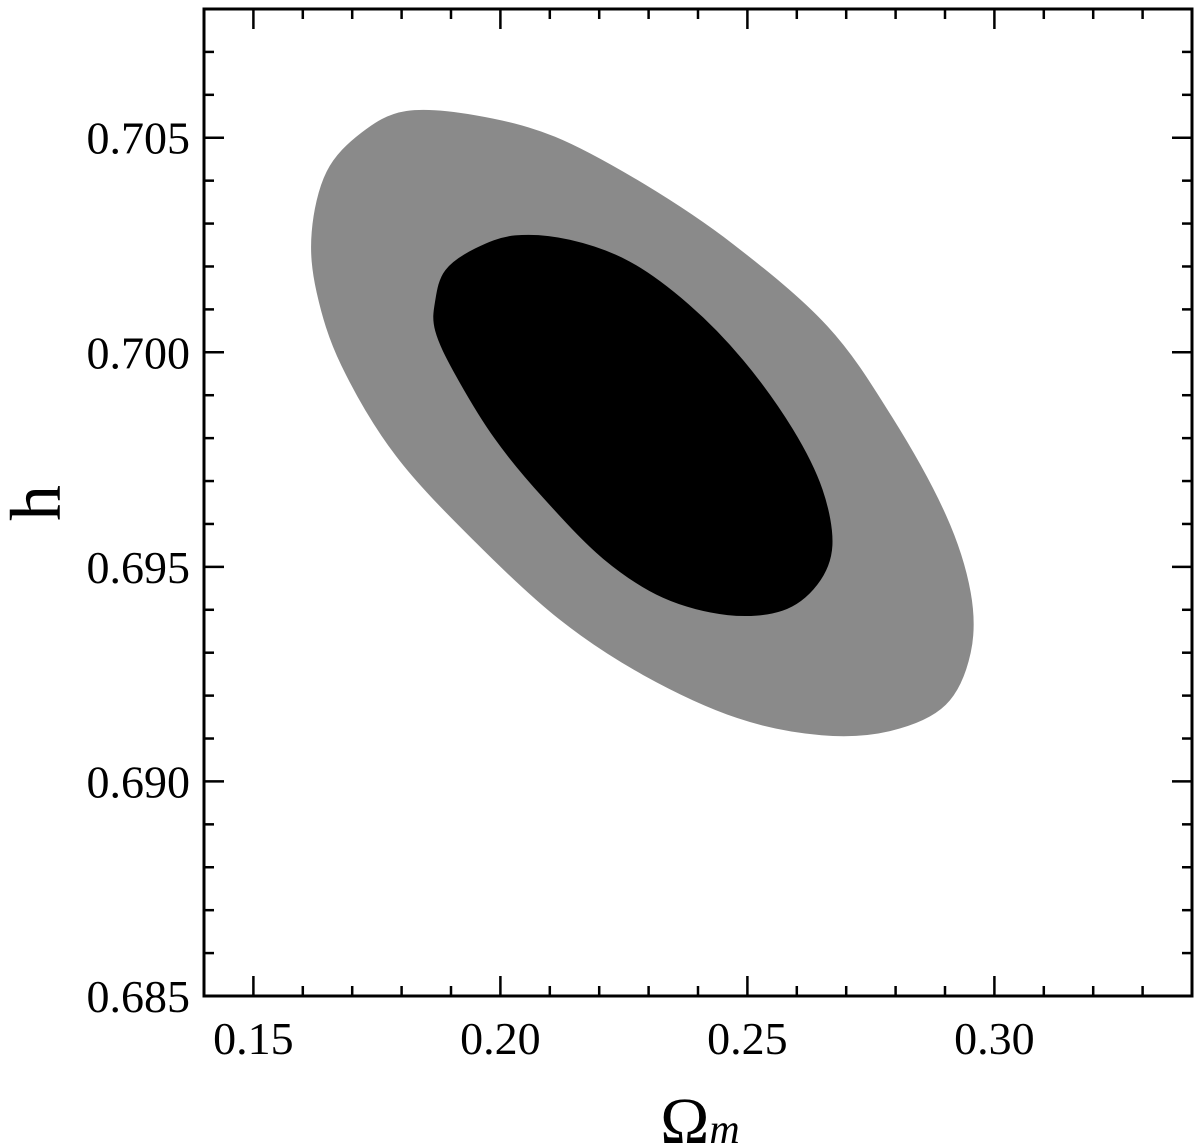 This screenshot has height=1143, width=1200. Describe the element at coordinates (724, 1125) in the screenshot. I see `x-axis-title-subscript: m` at that location.